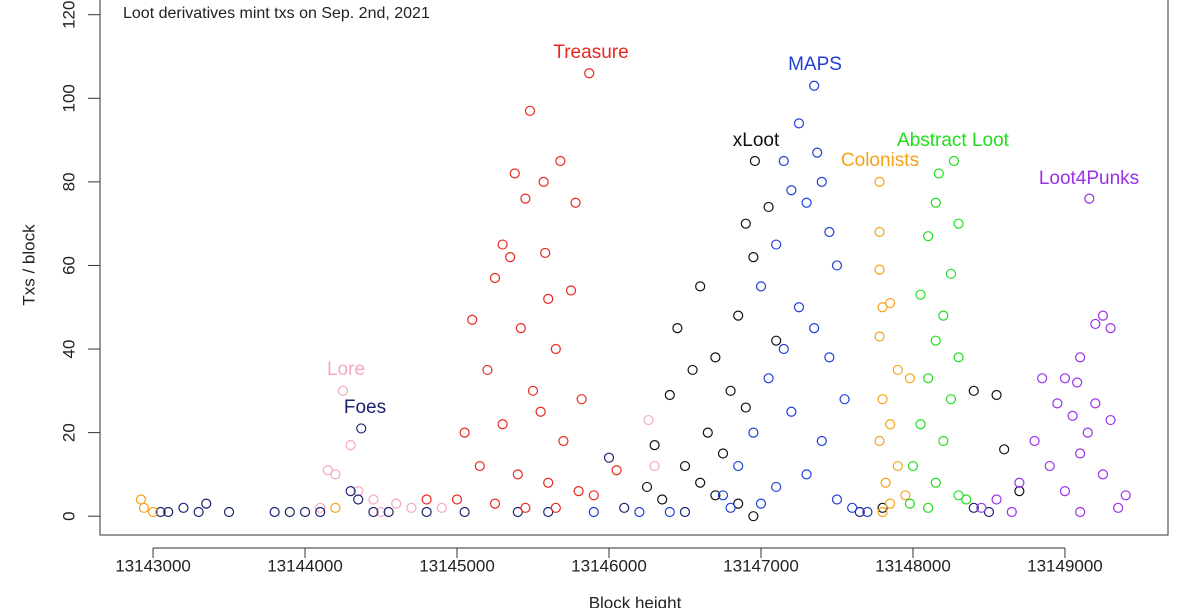 Image resolution: width=1200 pixels, height=608 pixels. Describe the element at coordinates (68, 265) in the screenshot. I see `y-tick-label: 60` at that location.